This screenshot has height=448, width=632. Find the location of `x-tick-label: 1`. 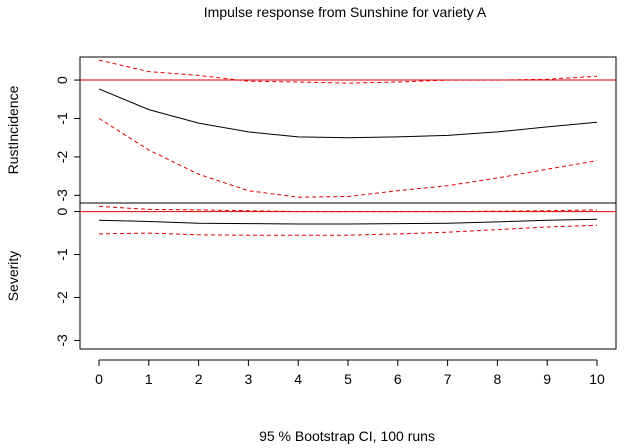

x-tick-label: 1 is located at coordinates (149, 379).